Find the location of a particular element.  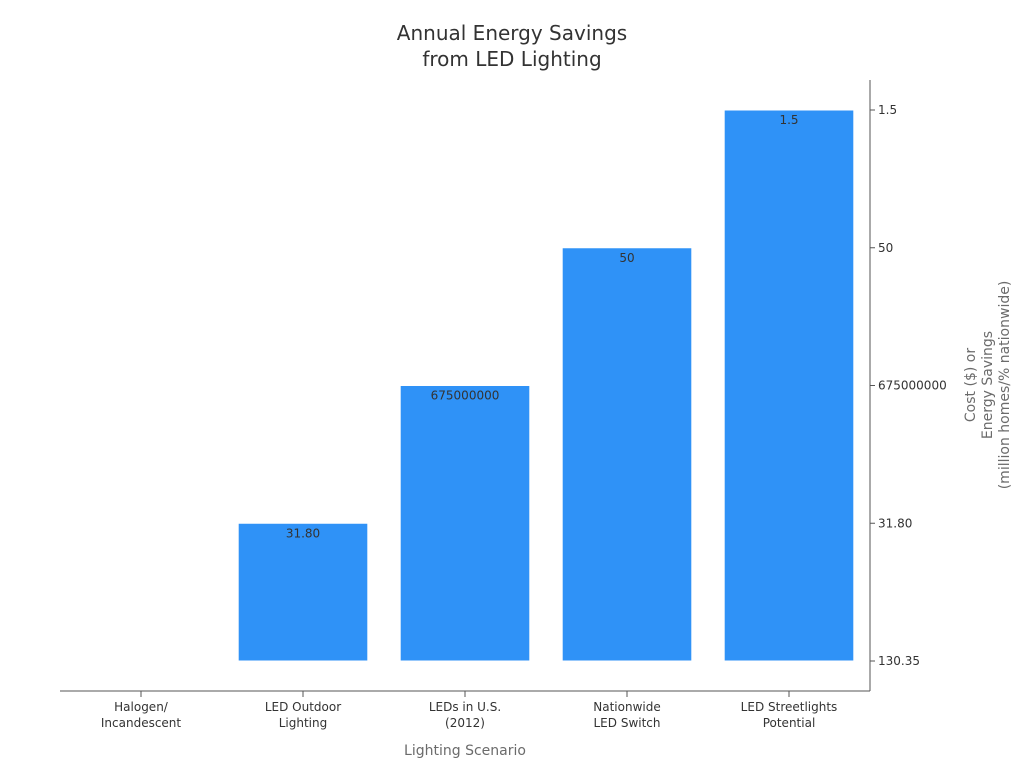

x-tick-label: LEDs in U.S. is located at coordinates (465, 707).